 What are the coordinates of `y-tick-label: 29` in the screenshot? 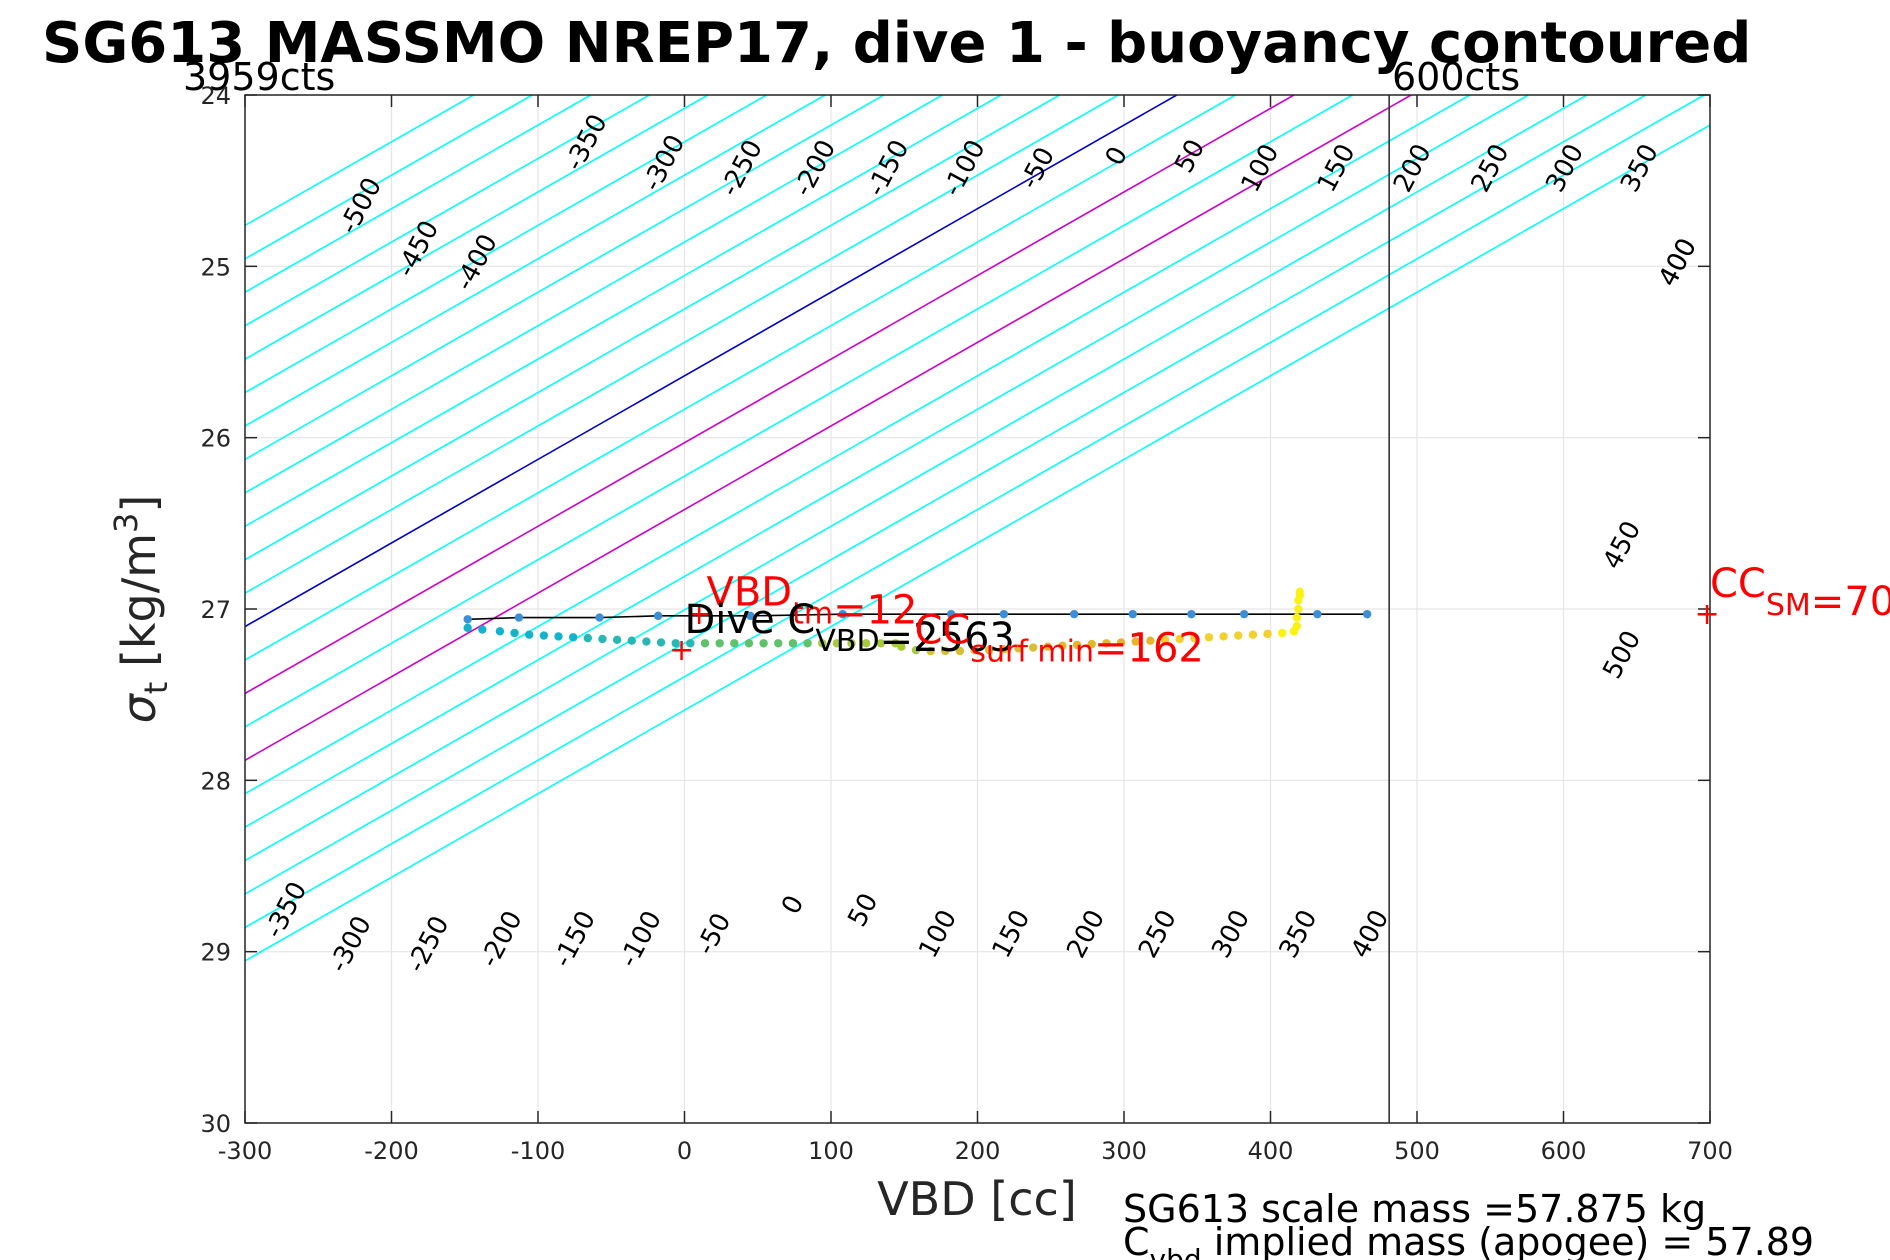 It's located at (215, 953).